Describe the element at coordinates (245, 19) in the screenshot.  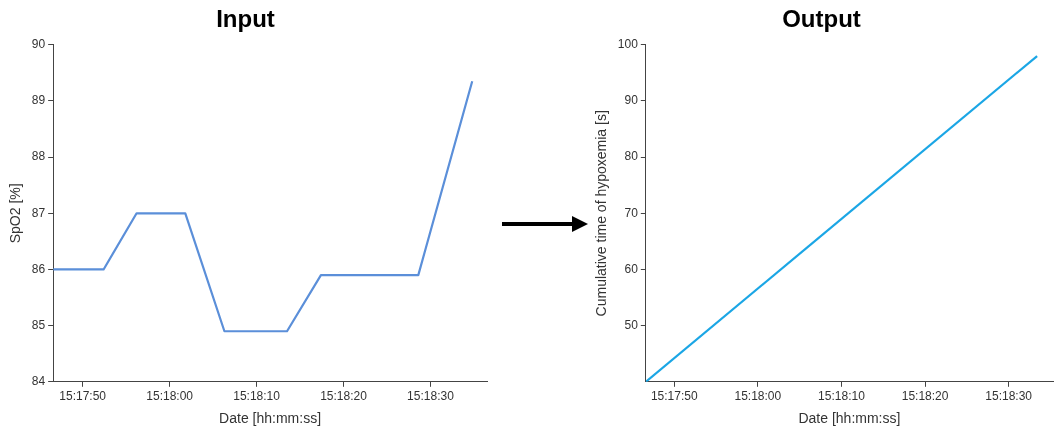
I see `chart-title: Input` at that location.